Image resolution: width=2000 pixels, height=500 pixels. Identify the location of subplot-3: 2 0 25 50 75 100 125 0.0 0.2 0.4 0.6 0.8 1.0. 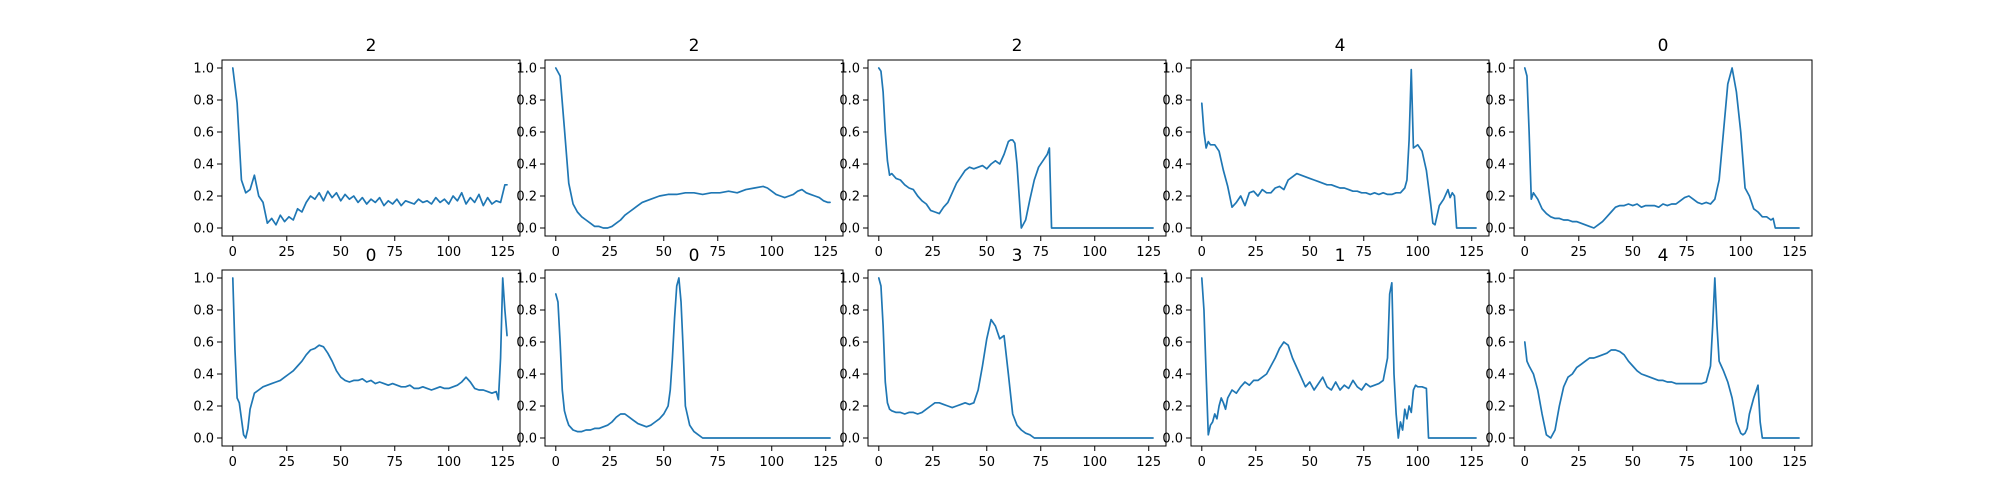
(1003, 148).